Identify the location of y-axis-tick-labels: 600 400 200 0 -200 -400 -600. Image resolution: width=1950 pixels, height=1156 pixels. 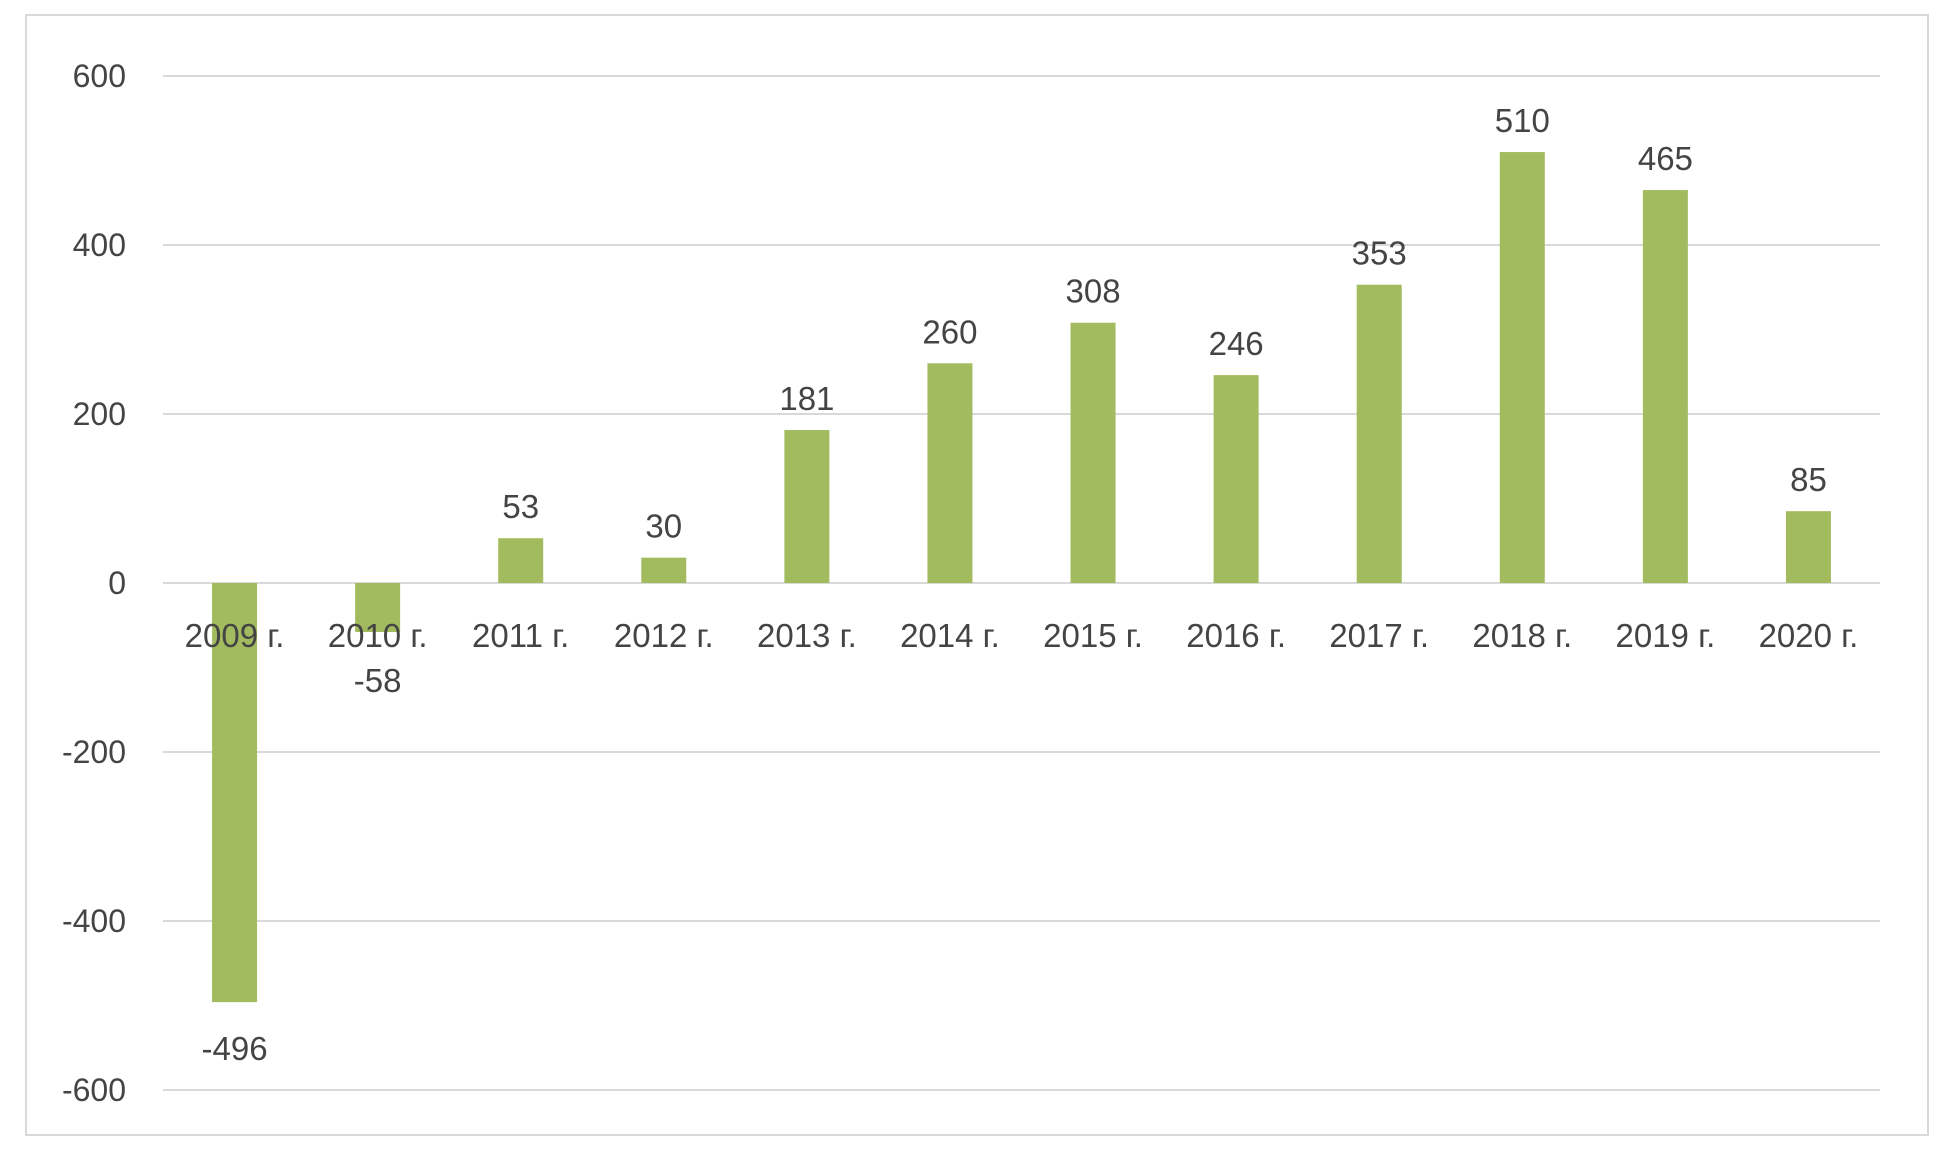
(94, 583).